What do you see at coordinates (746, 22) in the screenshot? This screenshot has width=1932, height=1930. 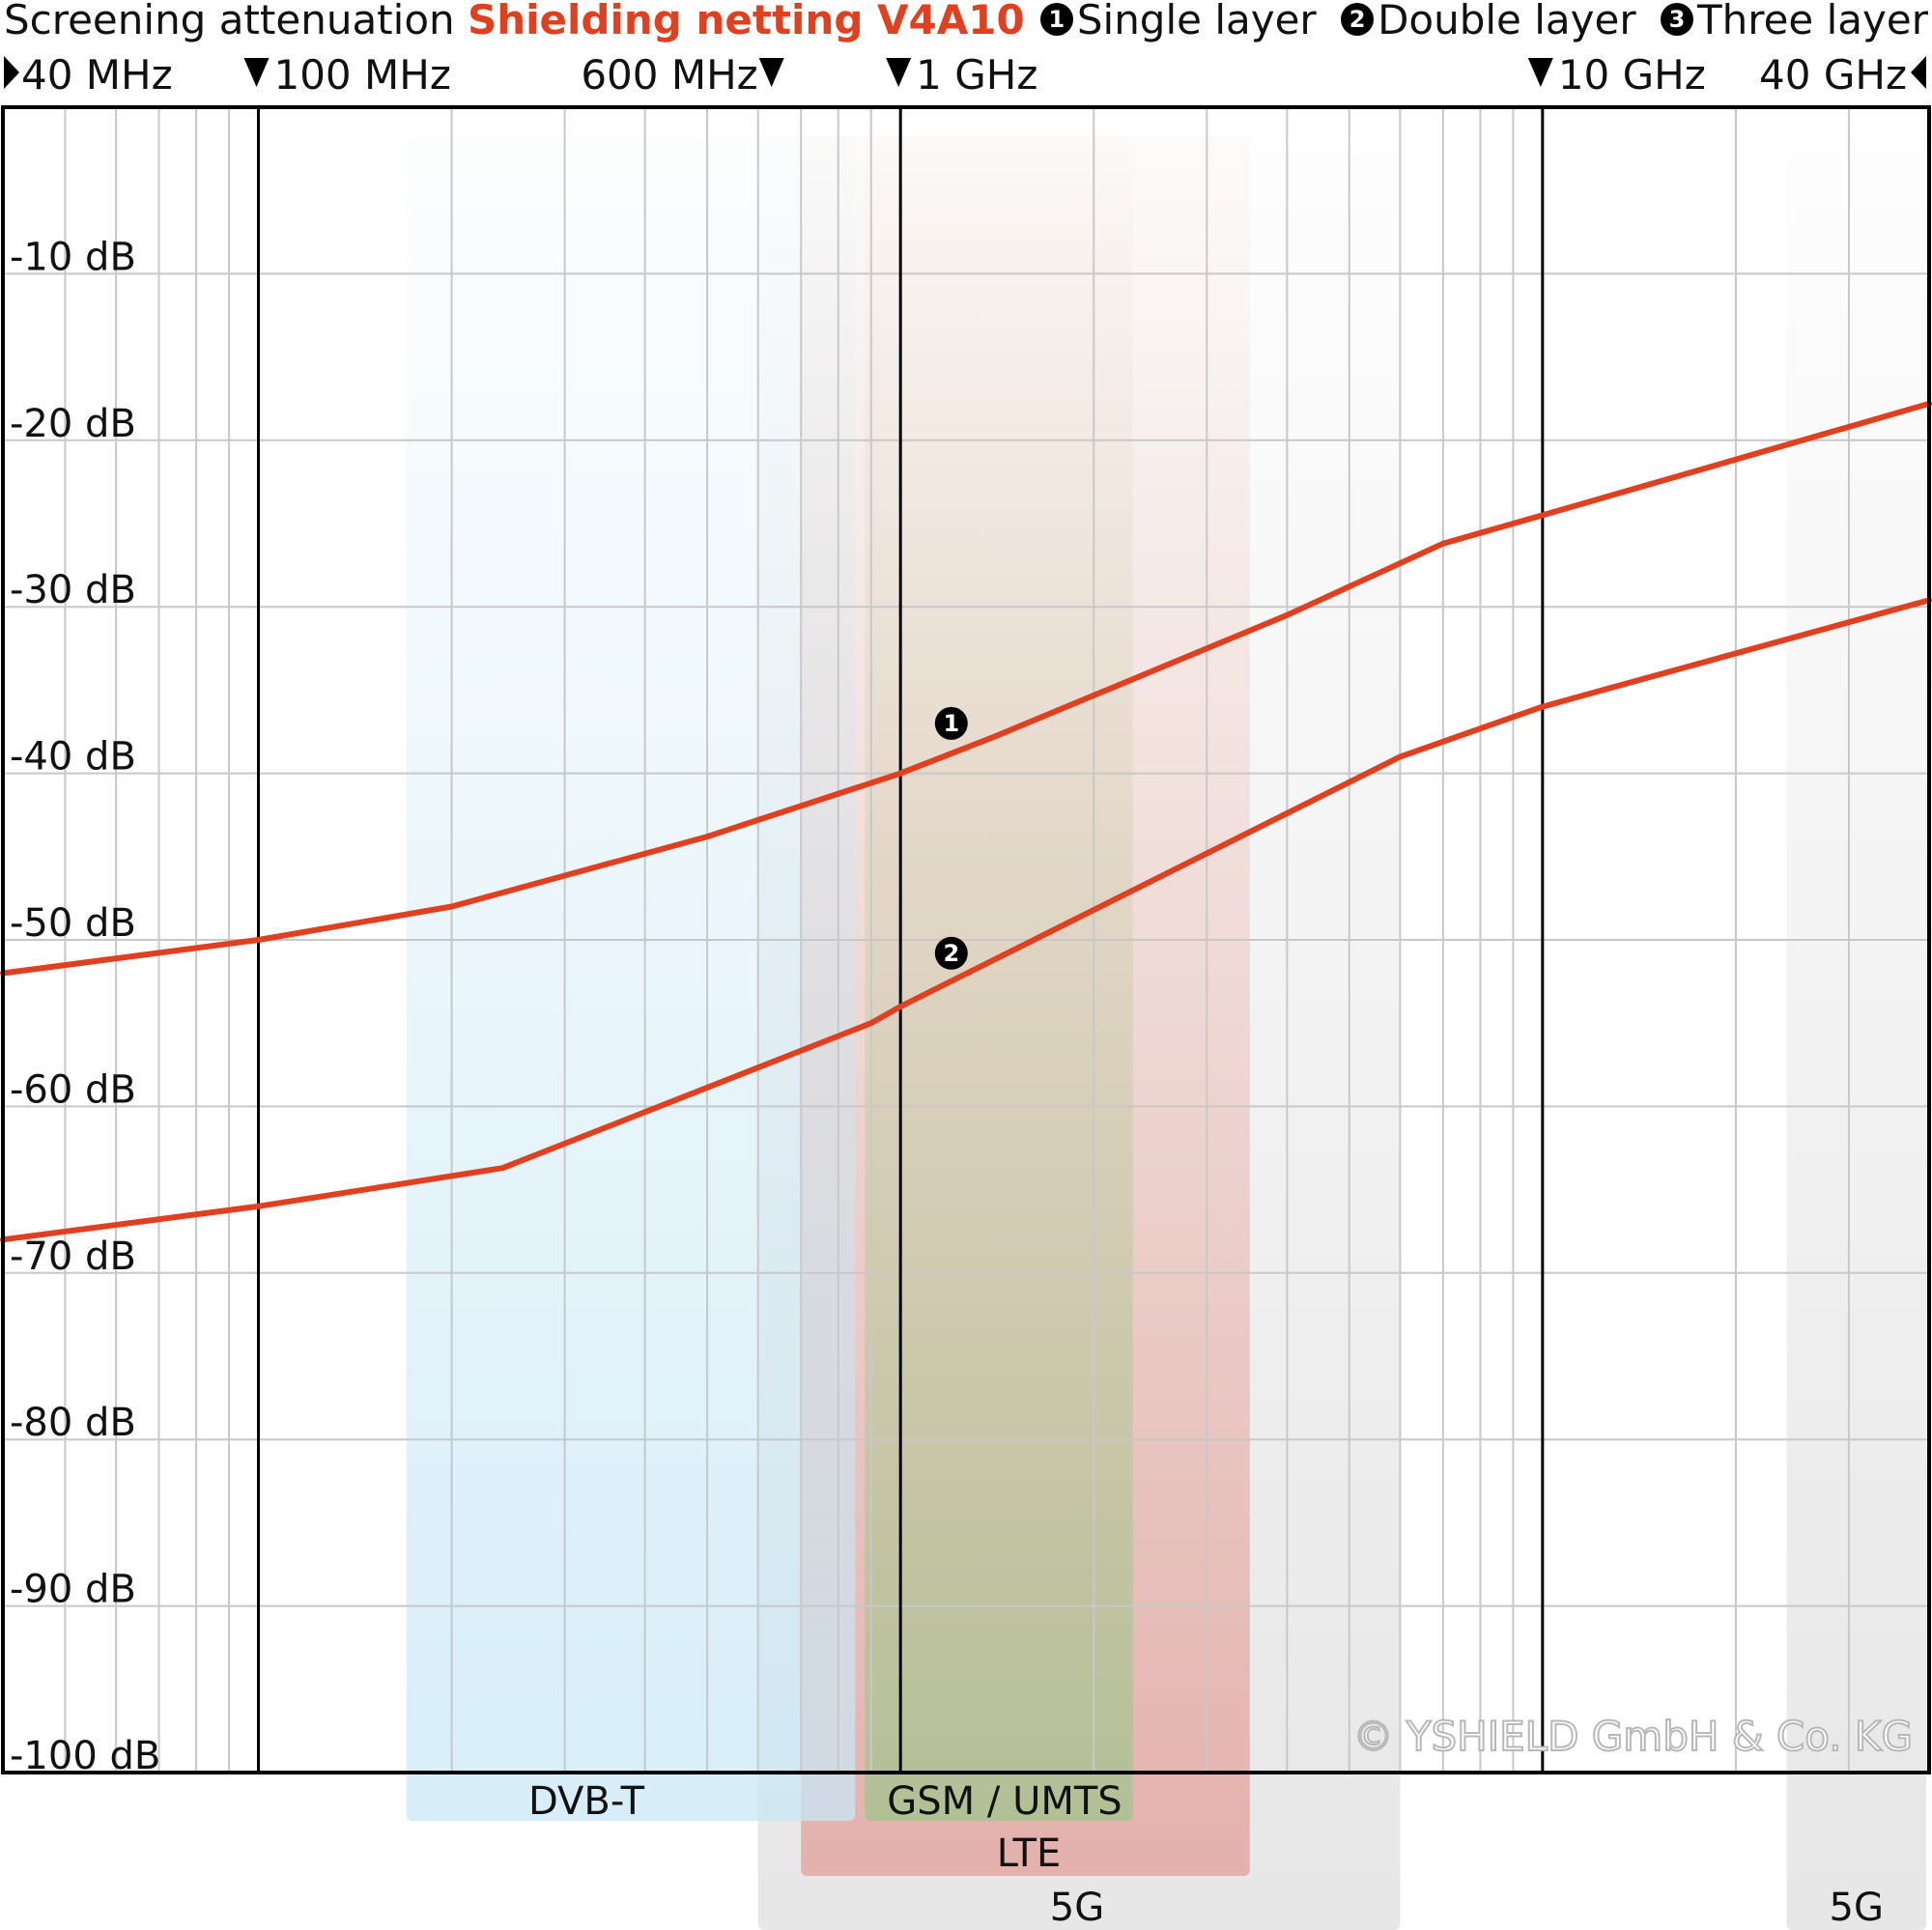 I see `title-product: Shielding netting V4A10` at bounding box center [746, 22].